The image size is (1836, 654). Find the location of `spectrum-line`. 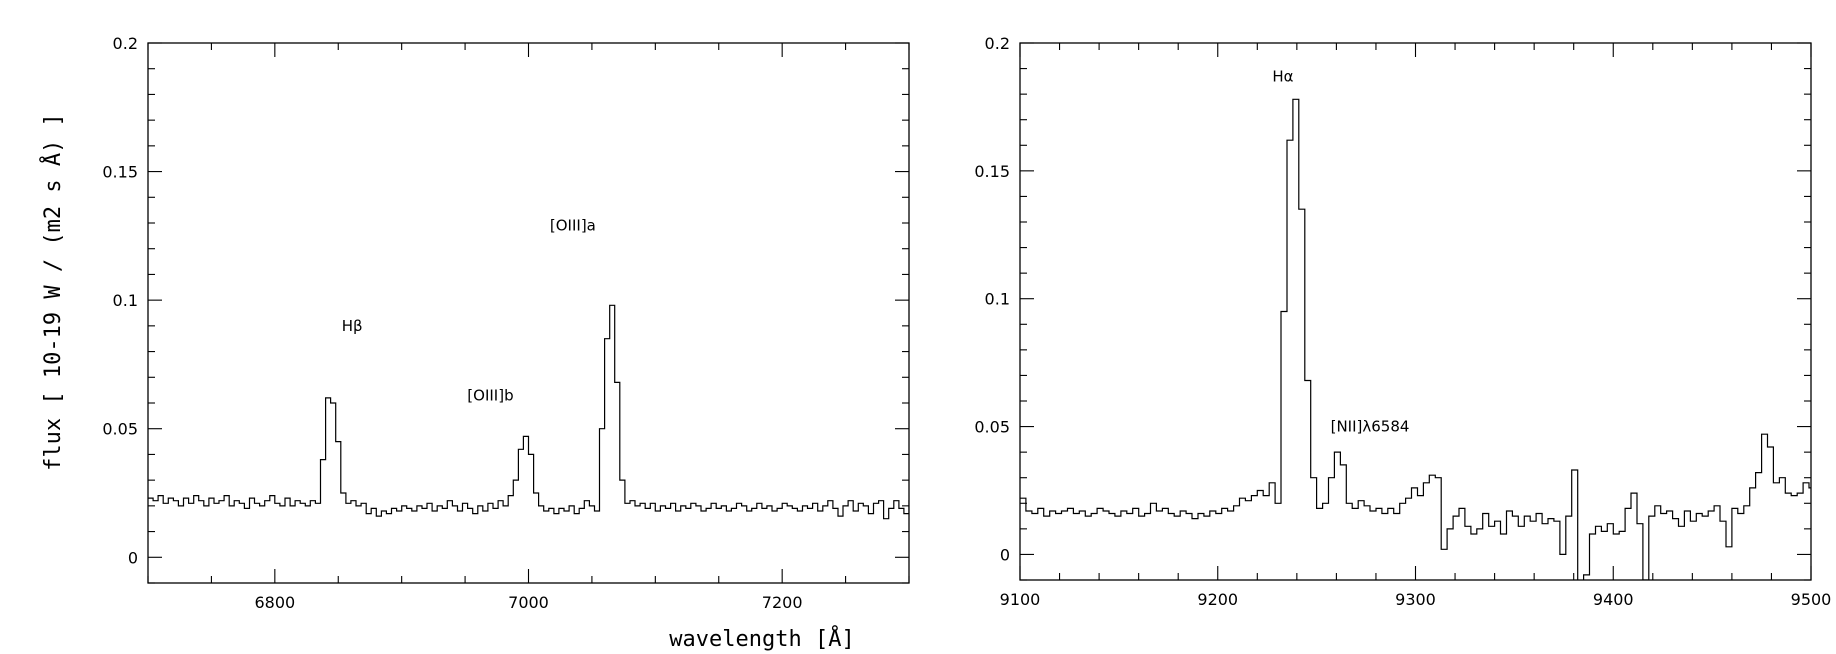

spectrum-line is located at coordinates (528, 412).